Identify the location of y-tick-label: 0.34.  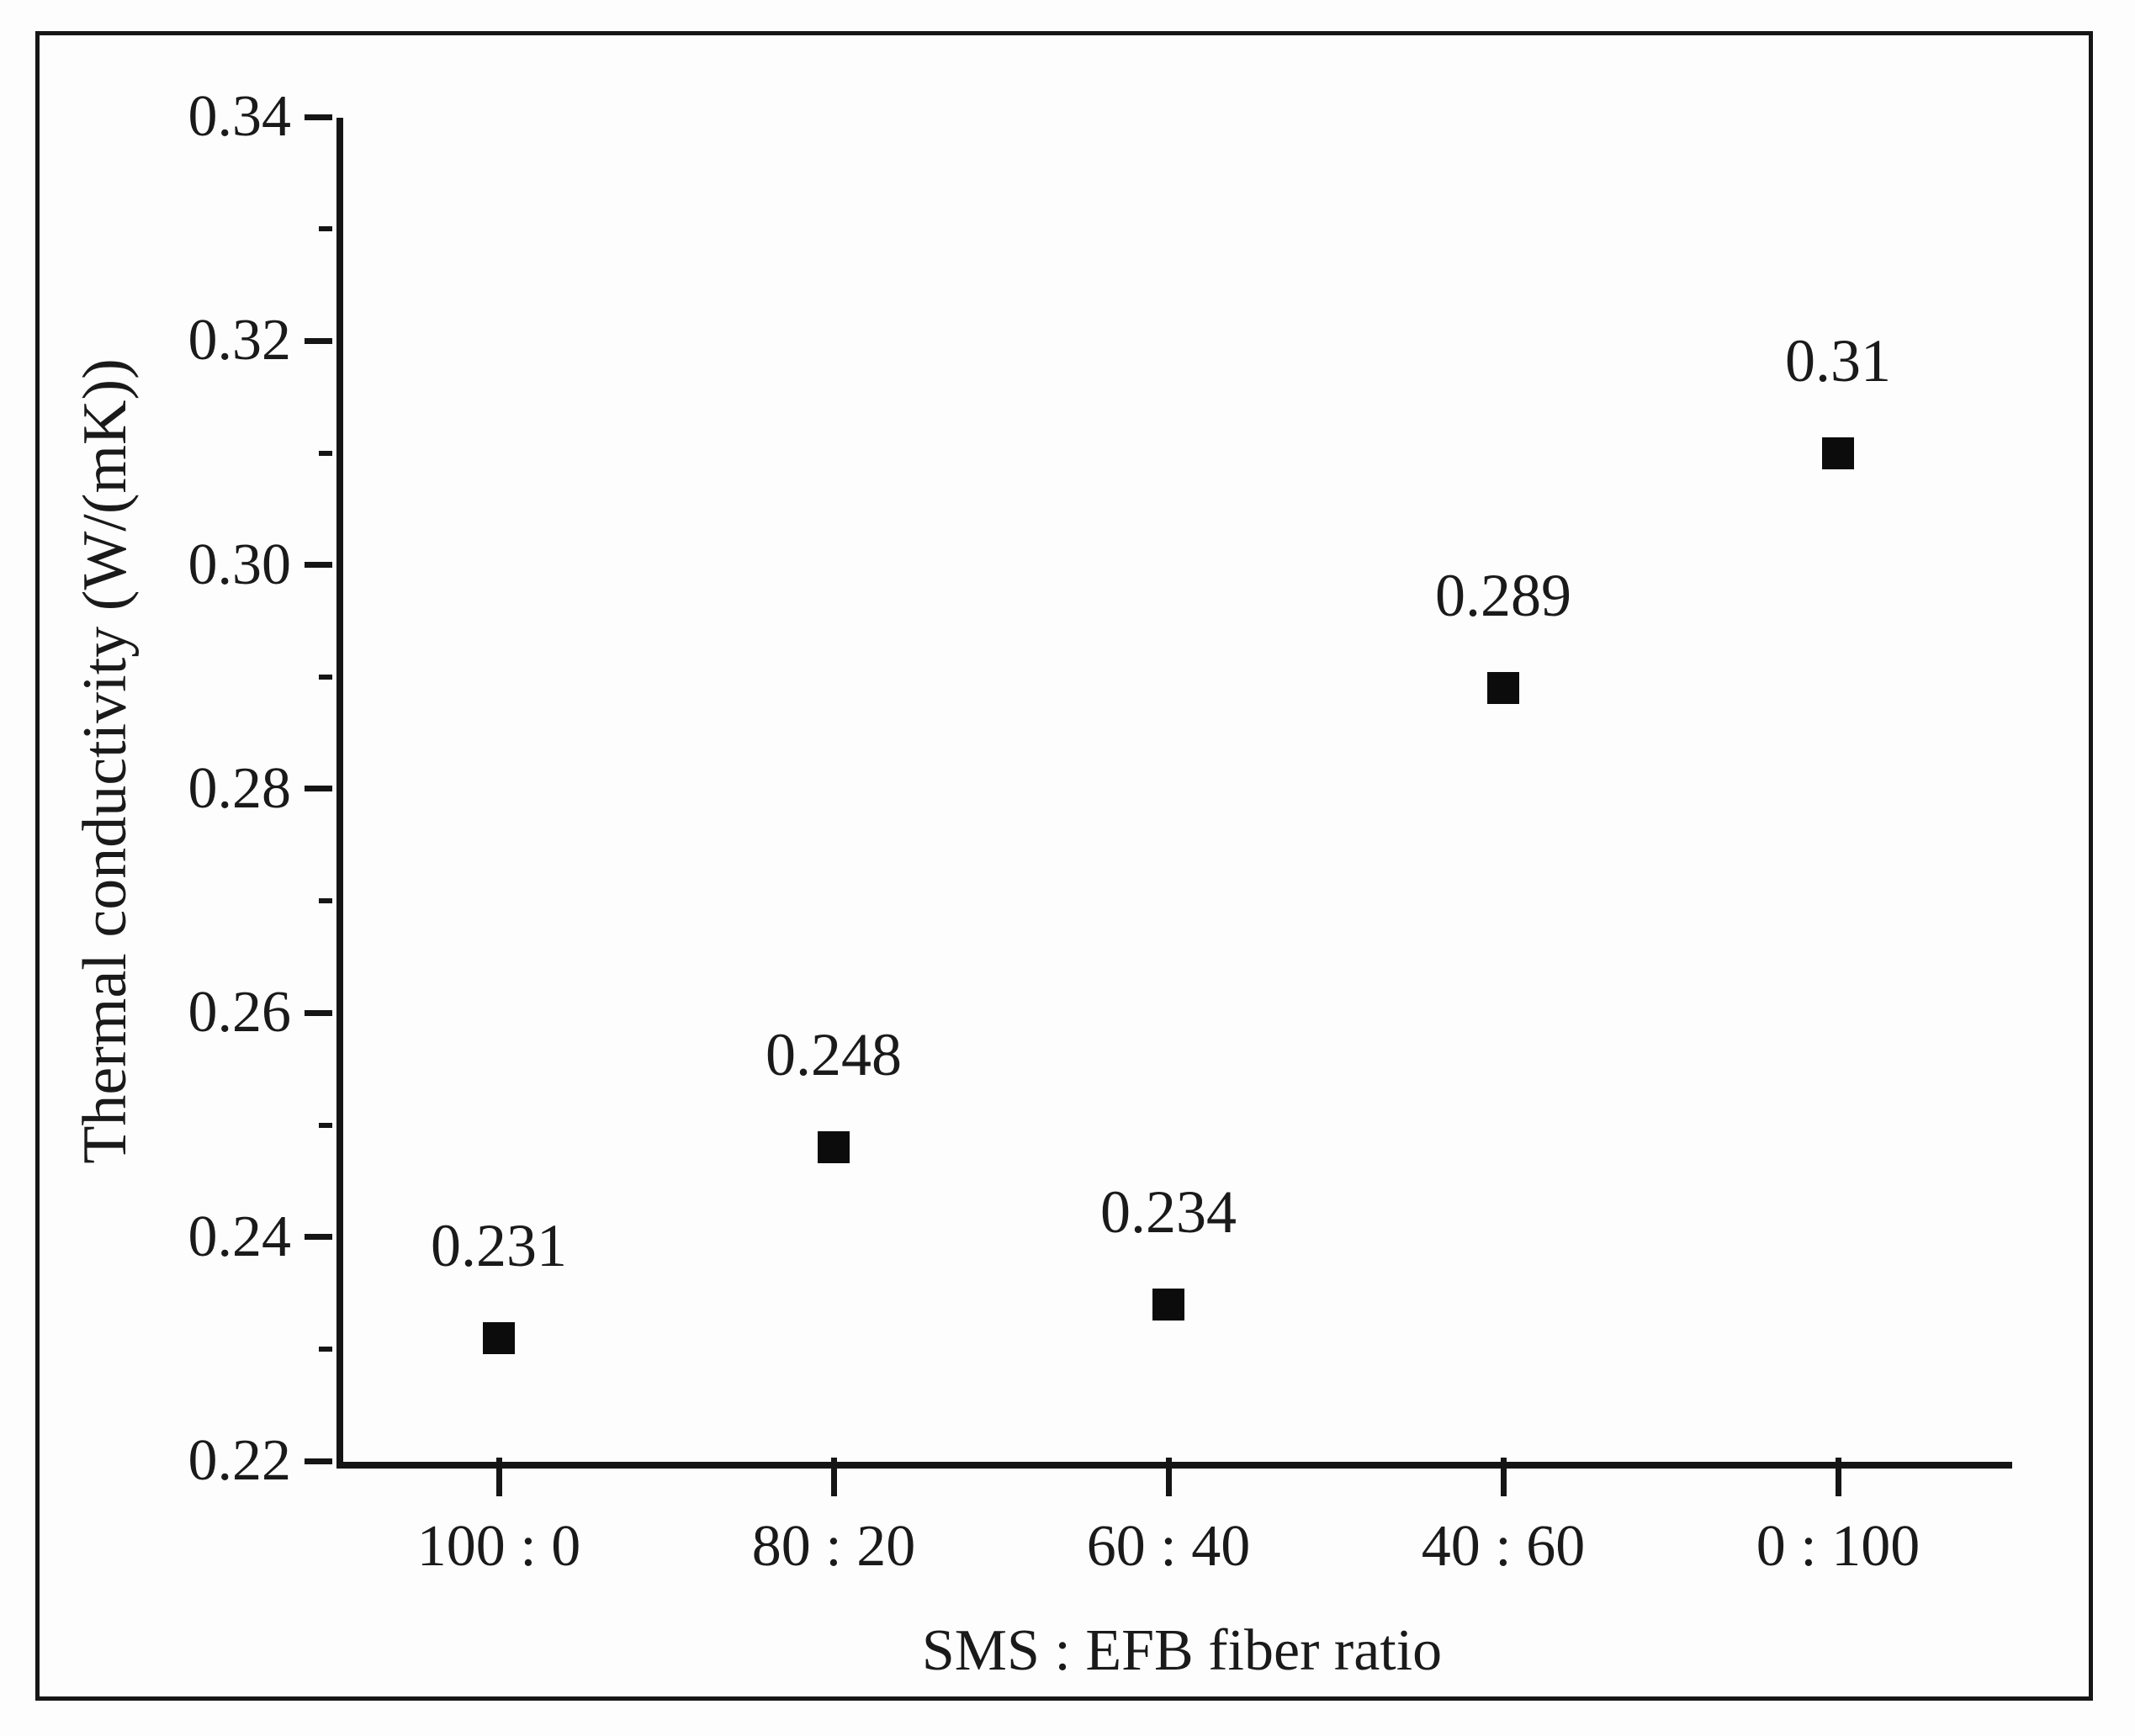
(240, 116).